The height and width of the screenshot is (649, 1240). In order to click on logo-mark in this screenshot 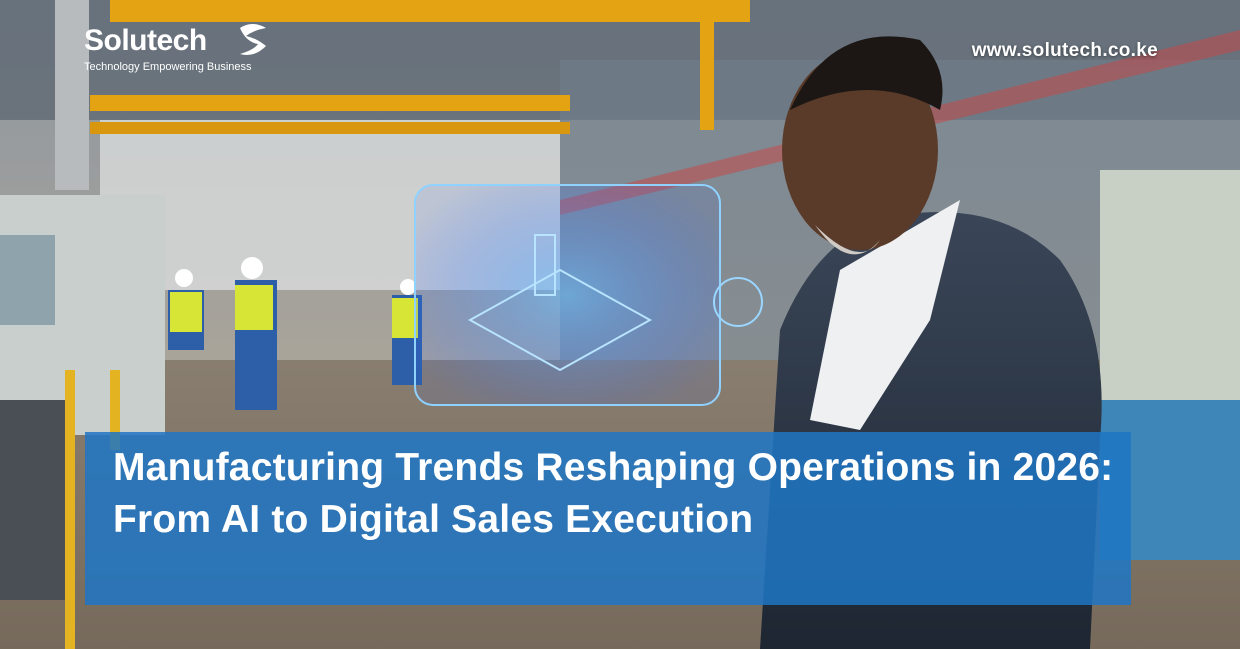, I will do `click(253, 39)`.